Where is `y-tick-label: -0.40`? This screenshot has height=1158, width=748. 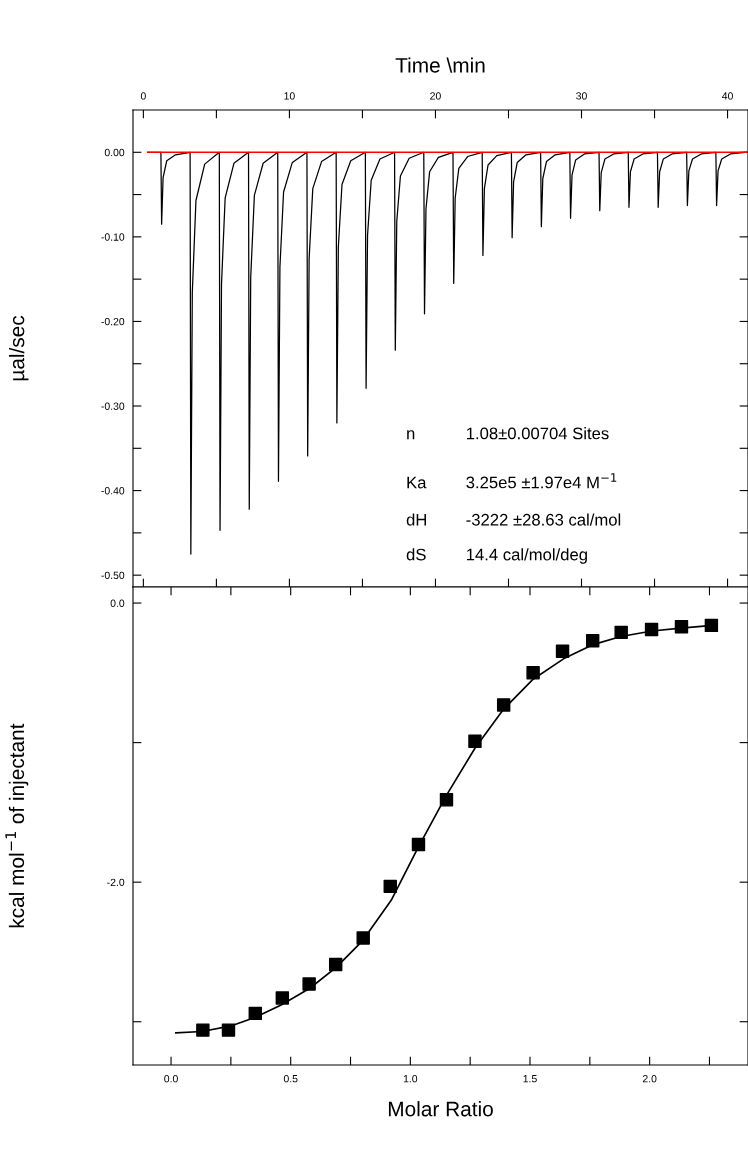
y-tick-label: -0.40 is located at coordinates (113, 491).